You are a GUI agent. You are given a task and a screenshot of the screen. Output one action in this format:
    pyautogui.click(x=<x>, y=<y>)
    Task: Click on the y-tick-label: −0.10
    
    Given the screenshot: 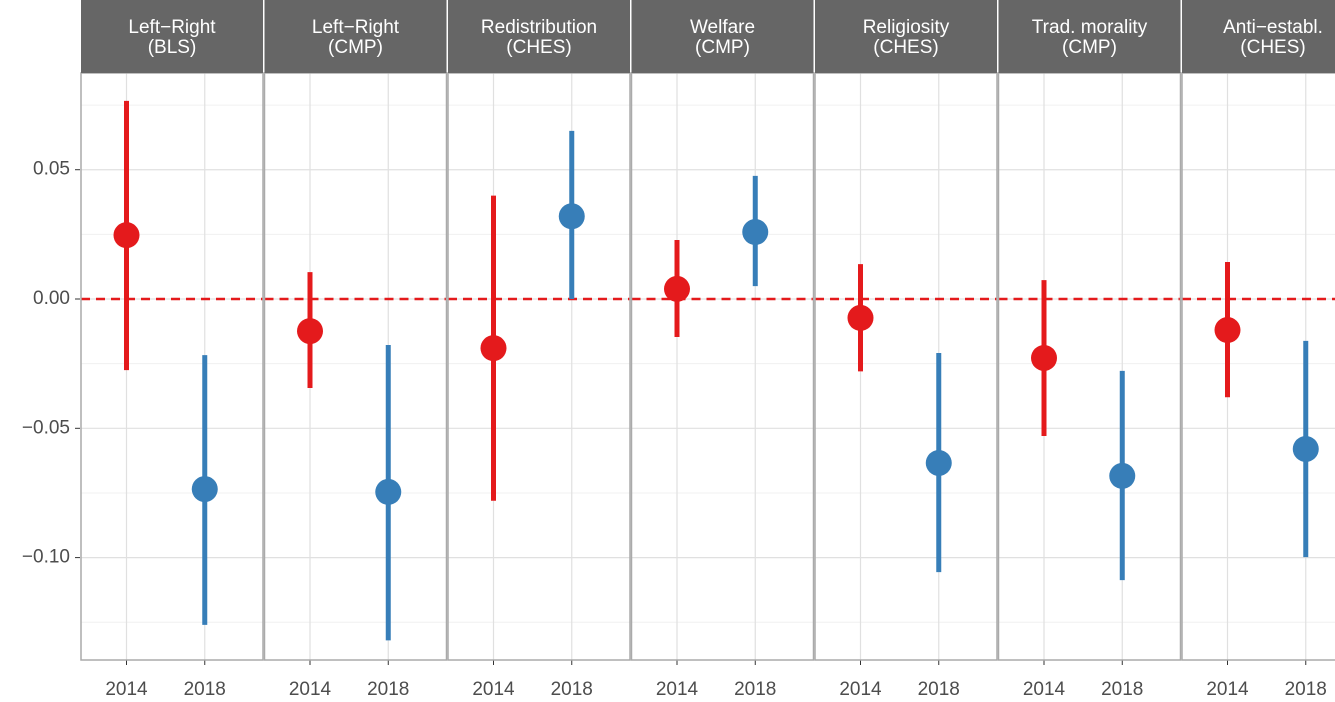 What is the action you would take?
    pyautogui.click(x=46, y=557)
    